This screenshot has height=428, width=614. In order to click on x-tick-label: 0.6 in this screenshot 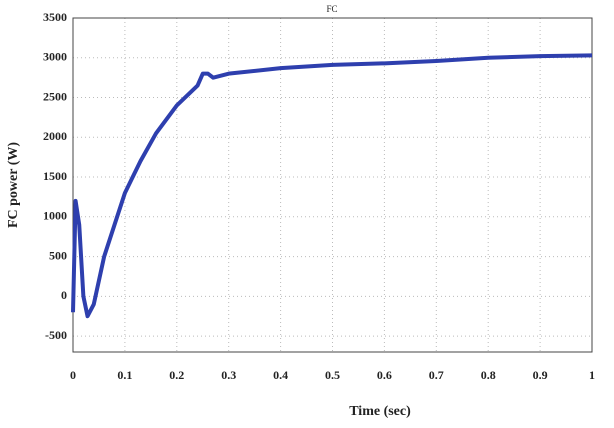, I will do `click(384, 375)`.